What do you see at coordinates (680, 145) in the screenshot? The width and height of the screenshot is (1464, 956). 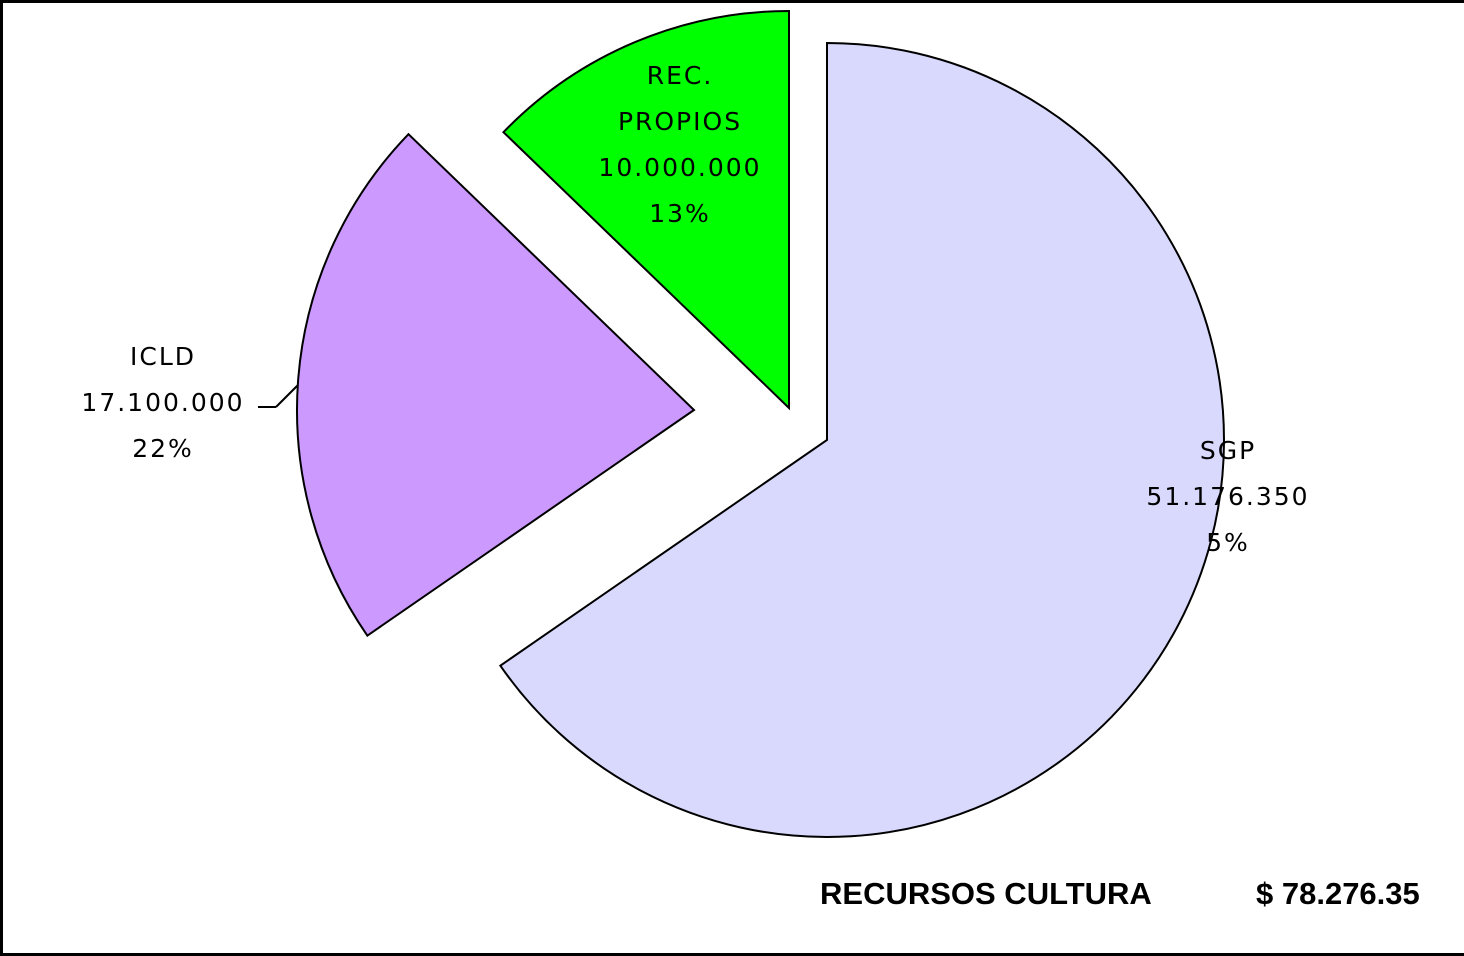 I see `slice-label: REC. PROPIOS 10.000.000 13%` at bounding box center [680, 145].